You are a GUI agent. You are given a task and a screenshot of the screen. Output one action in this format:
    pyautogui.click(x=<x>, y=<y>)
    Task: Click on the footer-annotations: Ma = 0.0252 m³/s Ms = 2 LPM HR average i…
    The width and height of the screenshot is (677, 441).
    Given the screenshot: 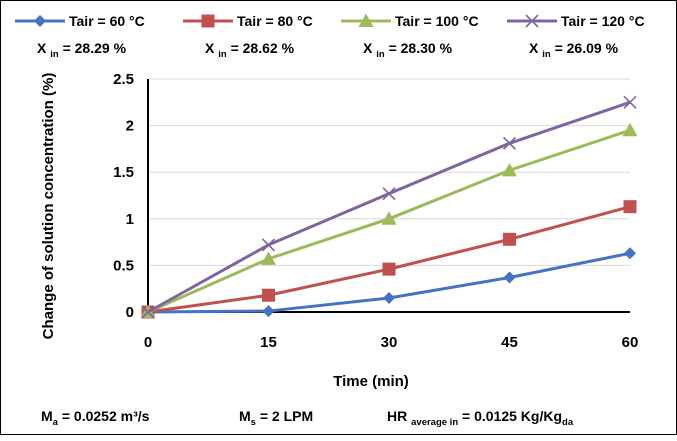 What is the action you would take?
    pyautogui.click(x=307, y=418)
    